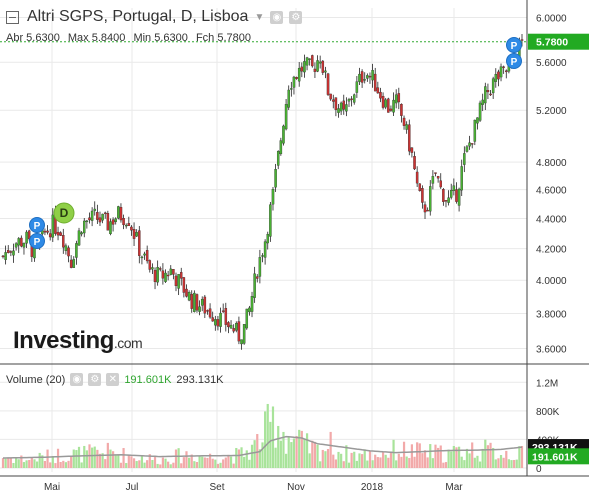  I want to click on time-tick-label: Mai, so click(52, 487).